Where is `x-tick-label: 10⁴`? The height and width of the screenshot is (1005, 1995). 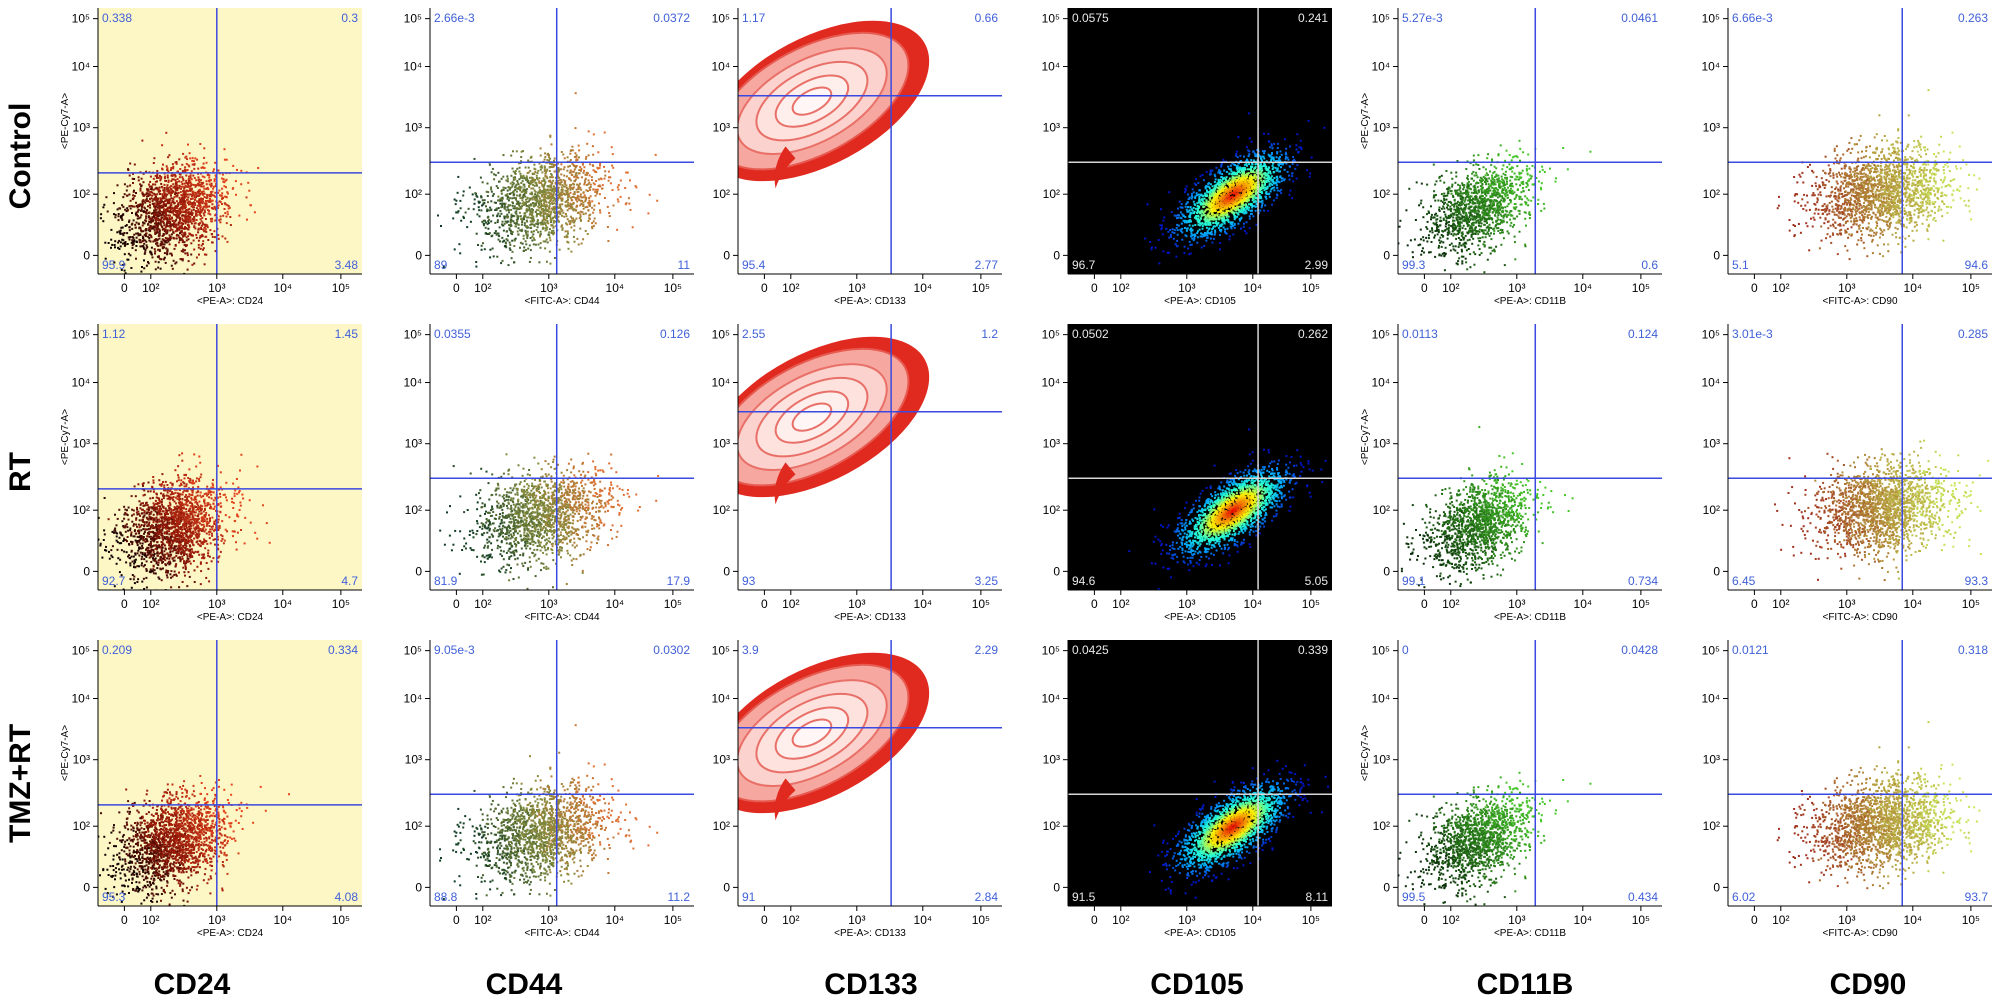 x-tick-label: 10⁴ is located at coordinates (283, 288).